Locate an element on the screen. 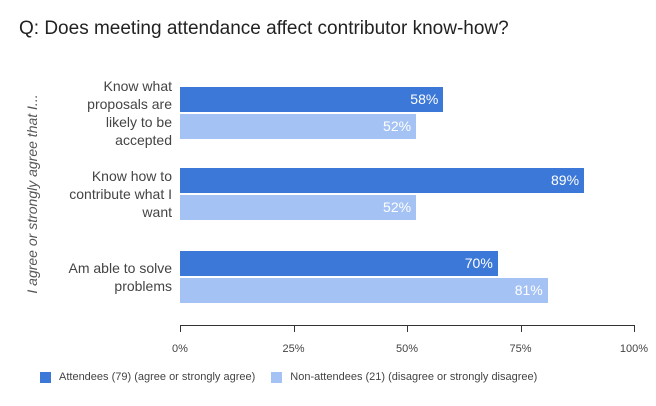 The image size is (656, 406). data-label: 89% is located at coordinates (565, 180).